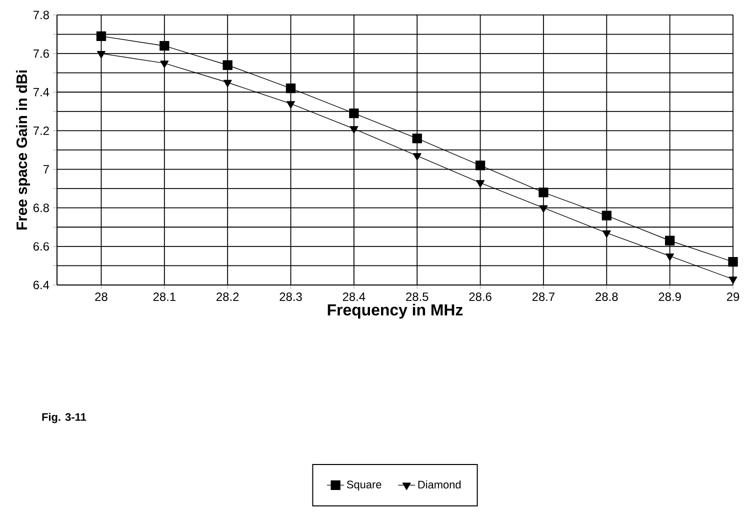 This screenshot has width=751, height=515. Describe the element at coordinates (227, 296) in the screenshot. I see `x-tick-label: 28.2` at that location.